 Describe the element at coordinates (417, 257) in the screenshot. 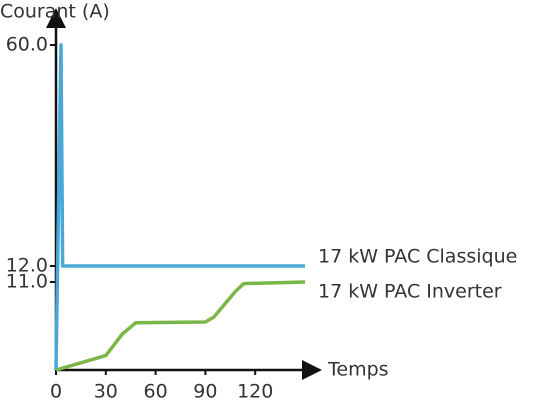

I see `legend-label: 17 kW PAC Classique` at that location.